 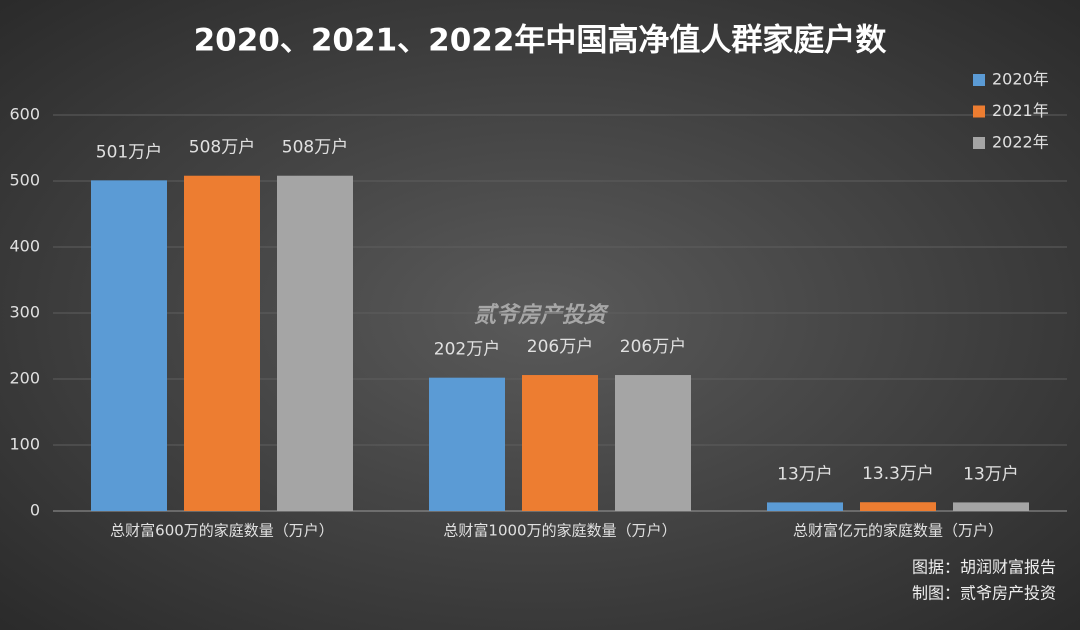 What do you see at coordinates (540, 41) in the screenshot?
I see `chart-title: 2020、2021、2022年中国高净值人群家庭户数` at bounding box center [540, 41].